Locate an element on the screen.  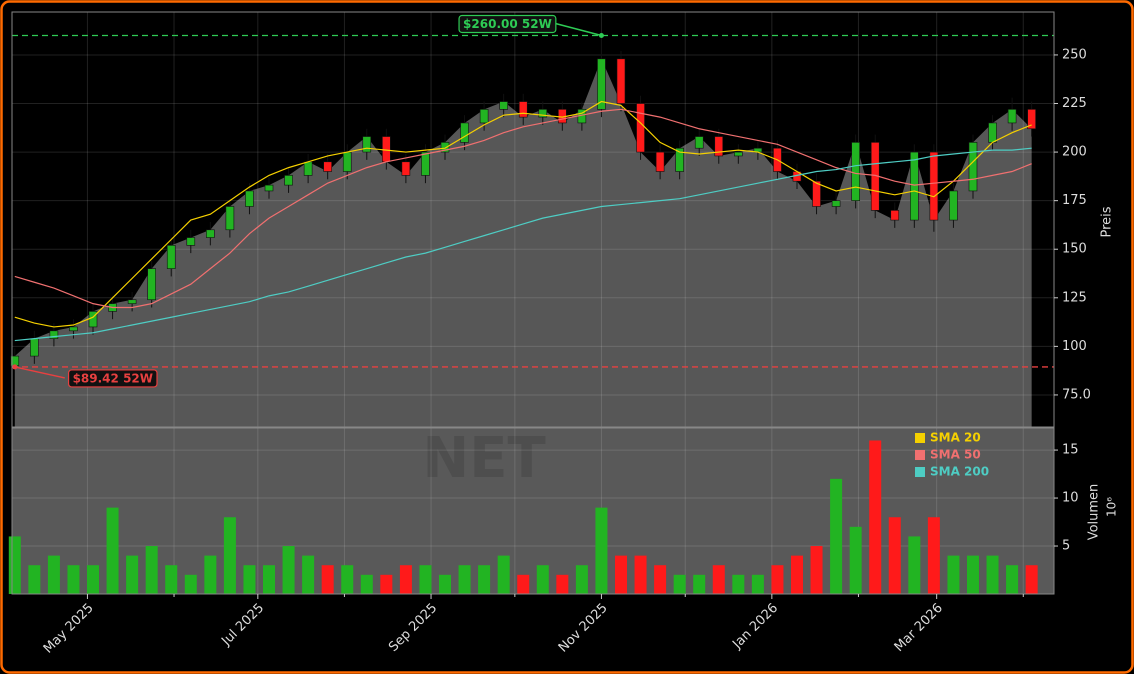
annotation-arrowhead is located at coordinates (15, 367).